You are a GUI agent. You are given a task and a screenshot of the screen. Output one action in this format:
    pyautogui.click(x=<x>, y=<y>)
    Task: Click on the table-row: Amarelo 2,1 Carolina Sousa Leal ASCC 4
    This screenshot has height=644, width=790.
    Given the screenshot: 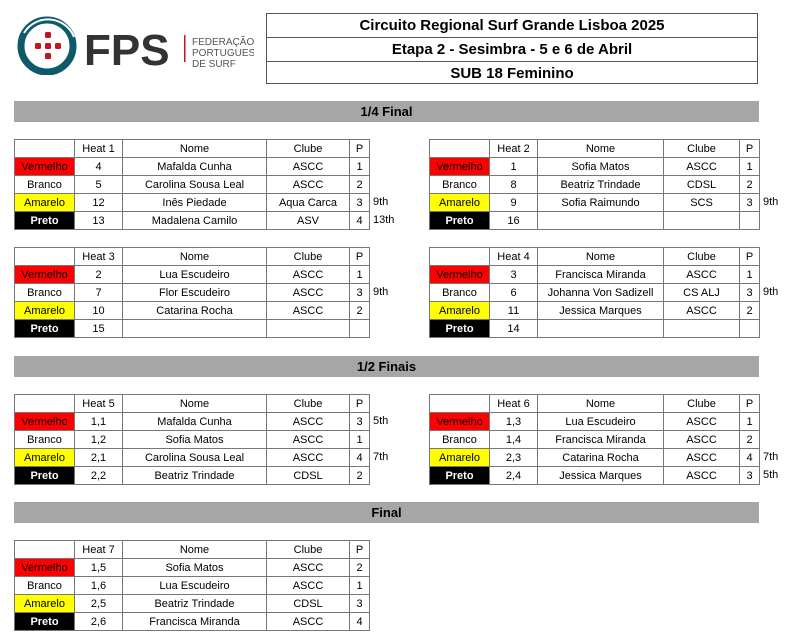 What is the action you would take?
    pyautogui.click(x=192, y=457)
    